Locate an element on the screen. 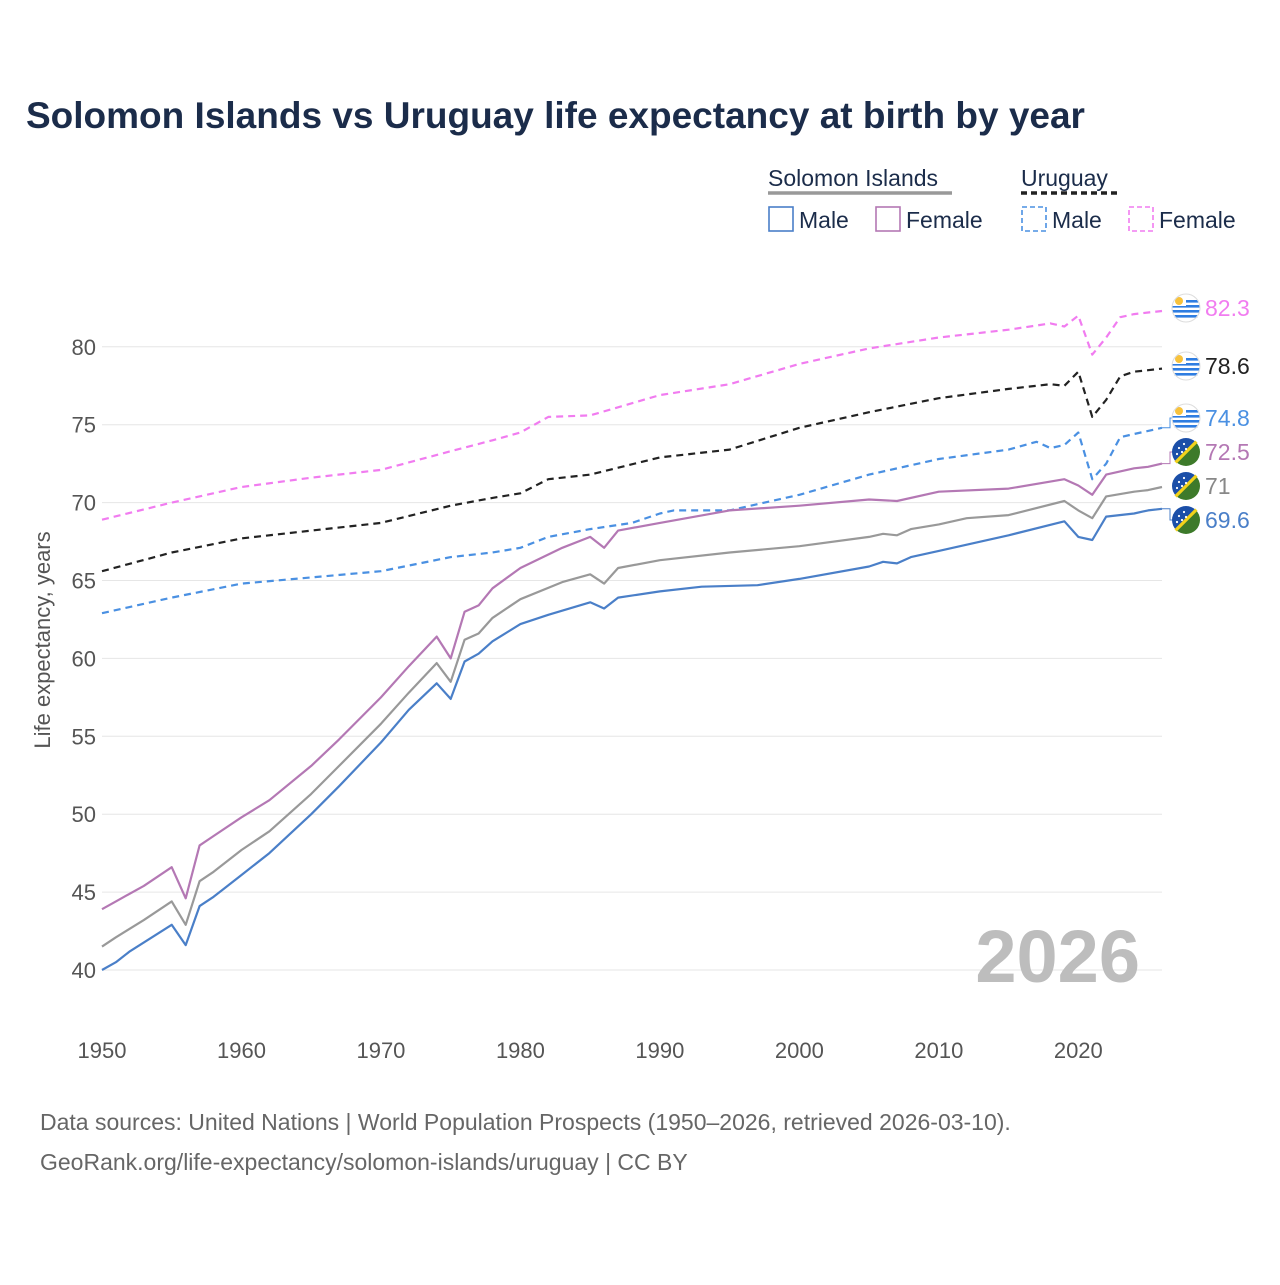 The image size is (1280, 1285). y-tick-label: 50 is located at coordinates (84, 814).